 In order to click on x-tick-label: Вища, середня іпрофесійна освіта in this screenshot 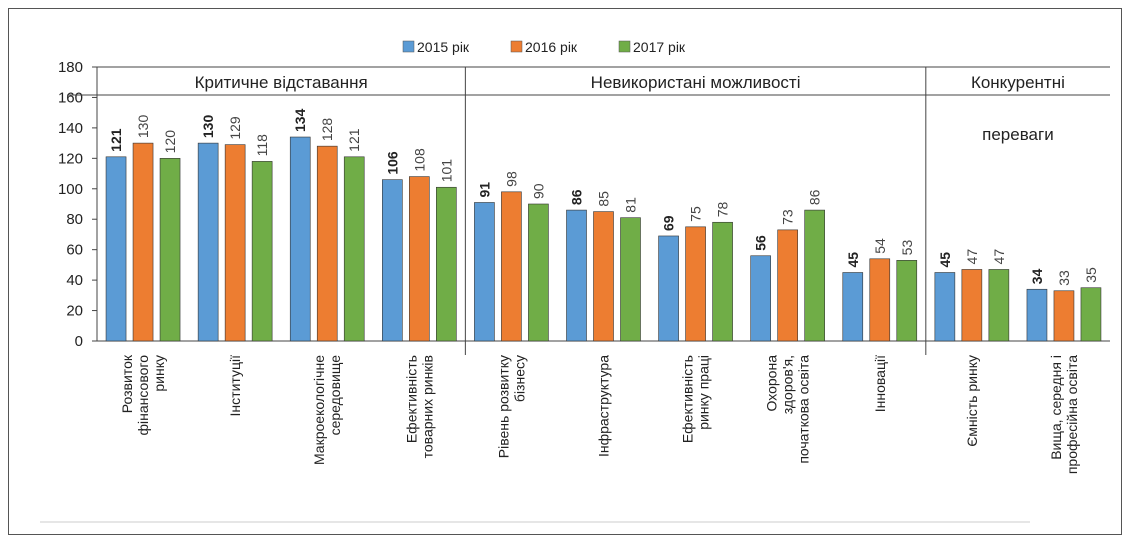, I will do `click(1064, 414)`.